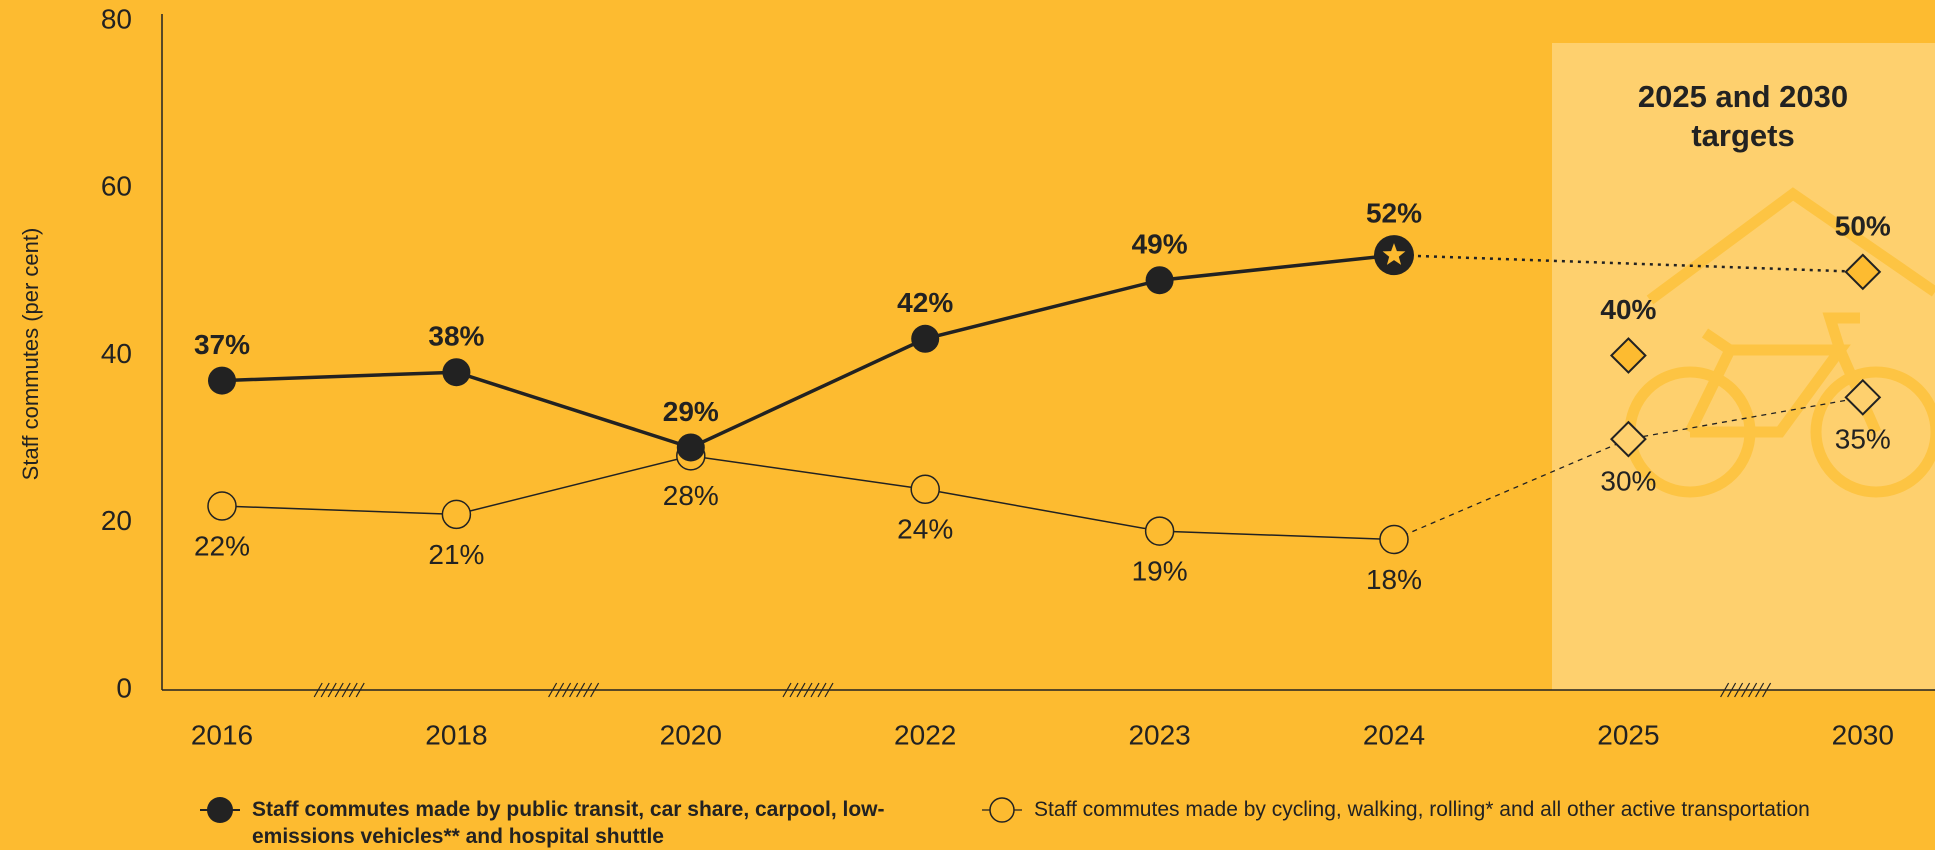 This screenshot has height=850, width=1935. What do you see at coordinates (1160, 244) in the screenshot?
I see `value-label: 49%` at bounding box center [1160, 244].